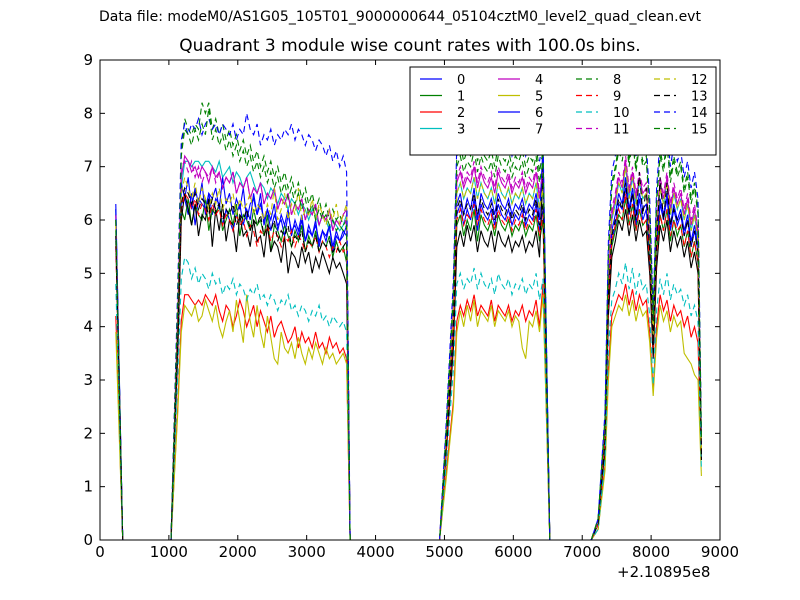 This screenshot has width=800, height=600. I want to click on y-tick-label: 8, so click(88, 113).